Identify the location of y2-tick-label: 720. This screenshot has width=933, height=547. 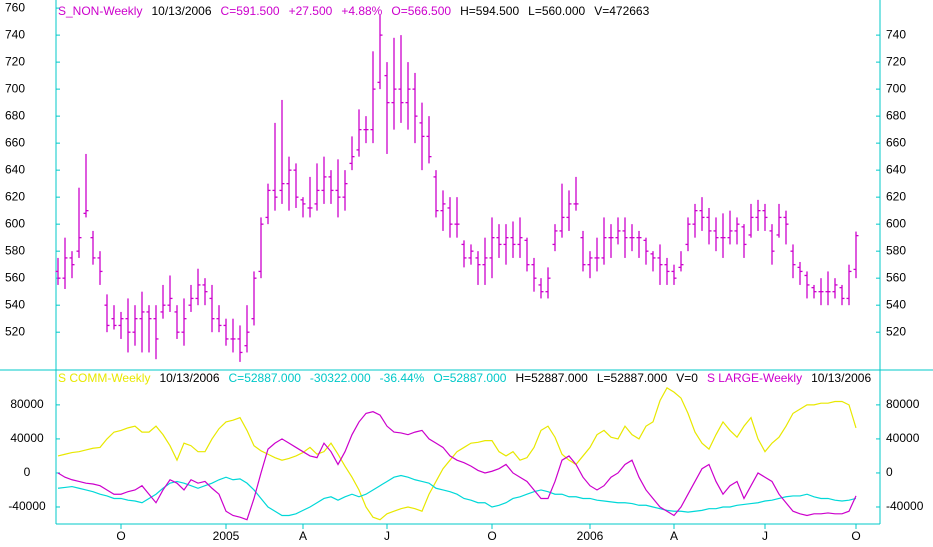
(896, 61).